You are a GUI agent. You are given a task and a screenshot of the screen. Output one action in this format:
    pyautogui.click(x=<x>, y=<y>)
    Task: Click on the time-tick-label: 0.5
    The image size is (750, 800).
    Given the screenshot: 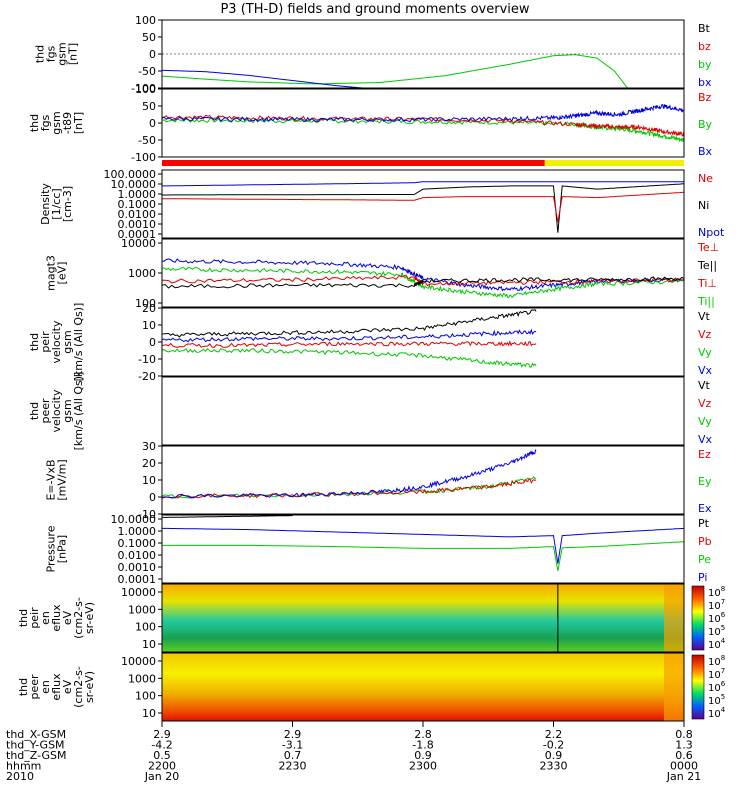 What is the action you would take?
    pyautogui.click(x=162, y=755)
    